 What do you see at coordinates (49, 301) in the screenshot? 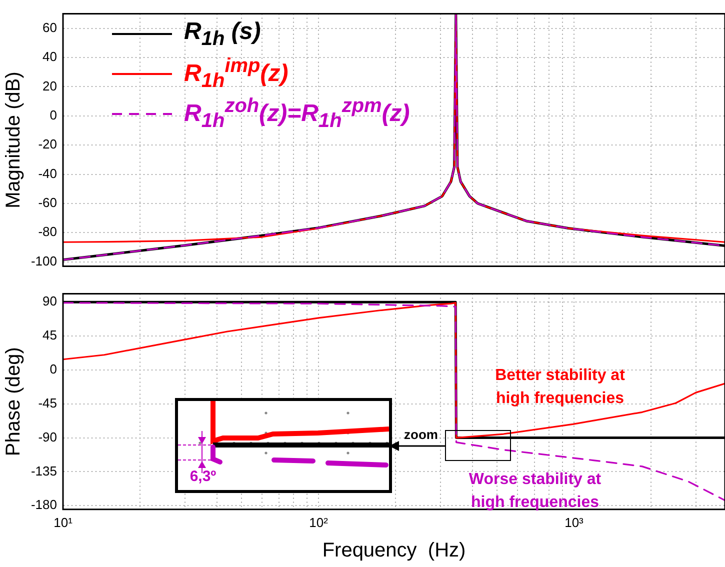
I see `y-tick-label: 90` at bounding box center [49, 301].